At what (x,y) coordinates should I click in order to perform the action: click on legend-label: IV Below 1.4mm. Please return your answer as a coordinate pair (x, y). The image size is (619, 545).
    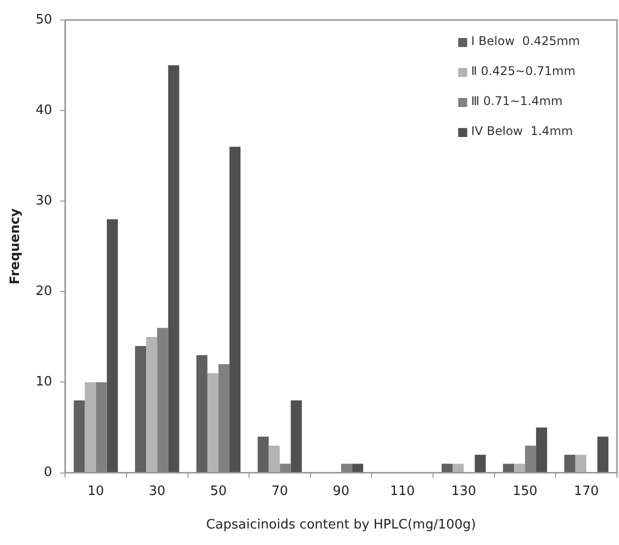
    Looking at the image, I should click on (522, 131).